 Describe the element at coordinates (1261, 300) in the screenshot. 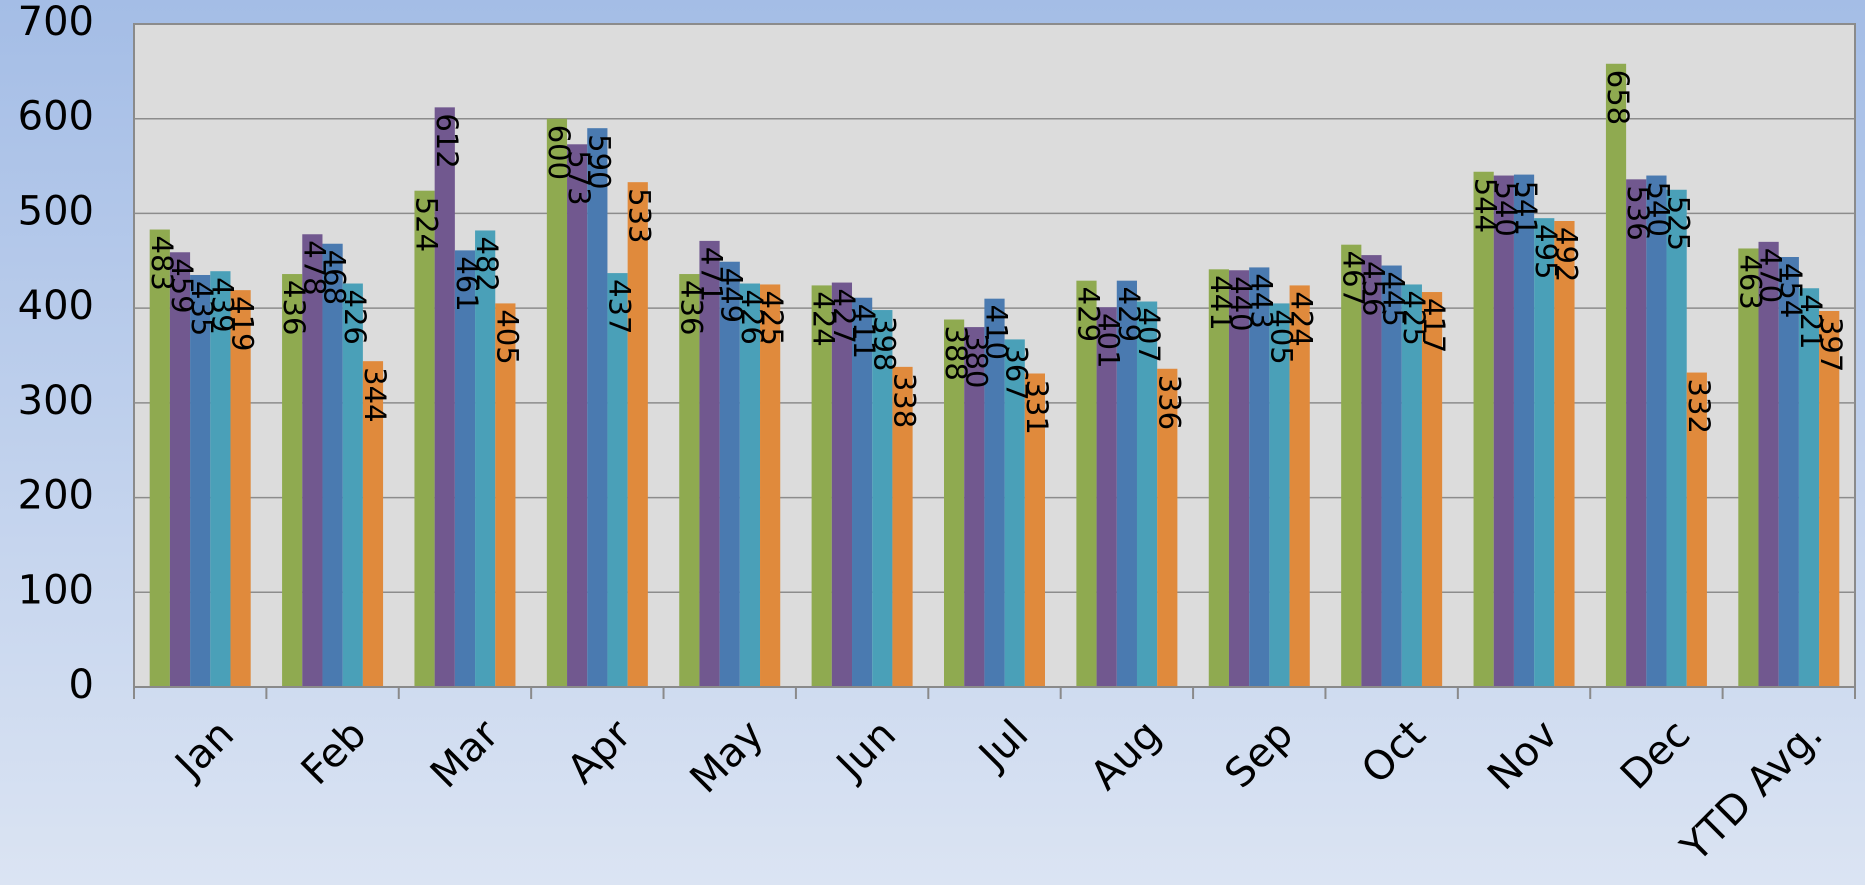

I see `data-label: 443` at that location.